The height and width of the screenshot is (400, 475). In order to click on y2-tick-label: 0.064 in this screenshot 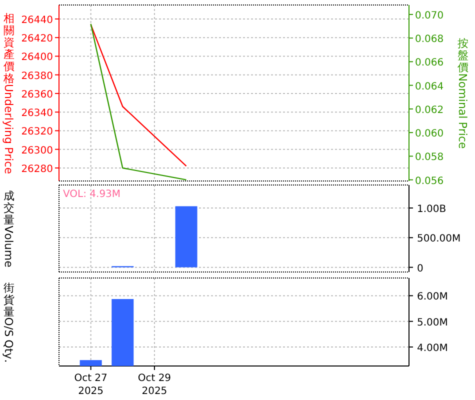, I will do `click(429, 86)`.